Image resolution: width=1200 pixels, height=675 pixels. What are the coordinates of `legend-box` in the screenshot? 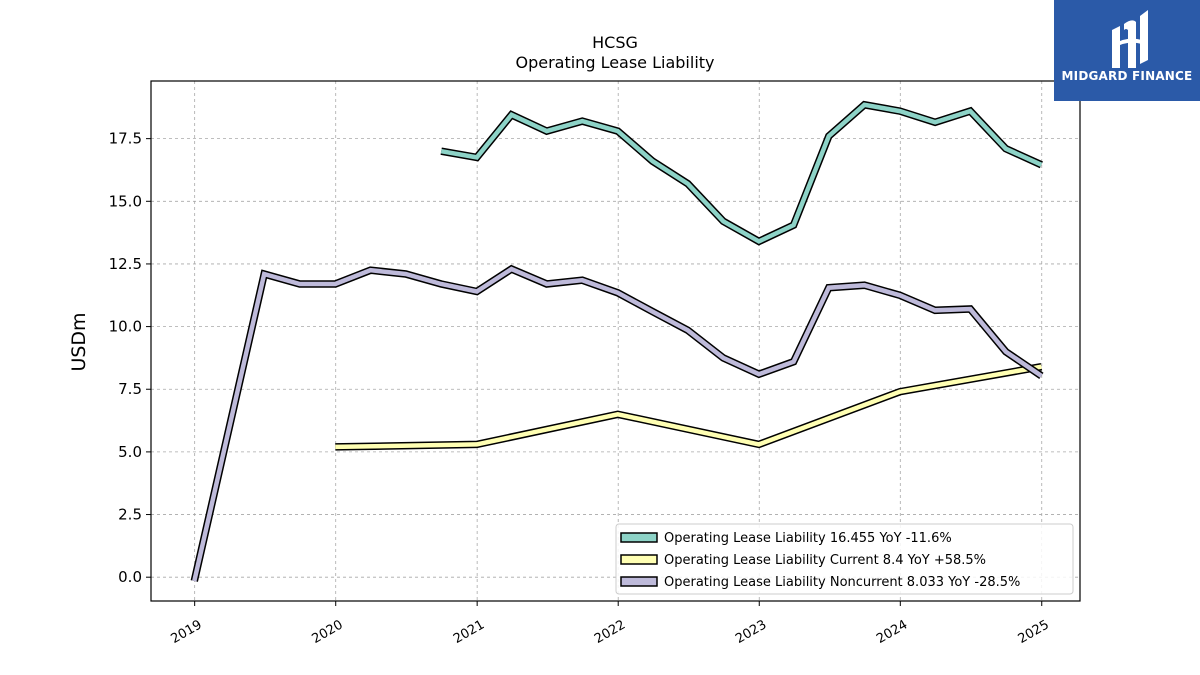 It's located at (844, 559).